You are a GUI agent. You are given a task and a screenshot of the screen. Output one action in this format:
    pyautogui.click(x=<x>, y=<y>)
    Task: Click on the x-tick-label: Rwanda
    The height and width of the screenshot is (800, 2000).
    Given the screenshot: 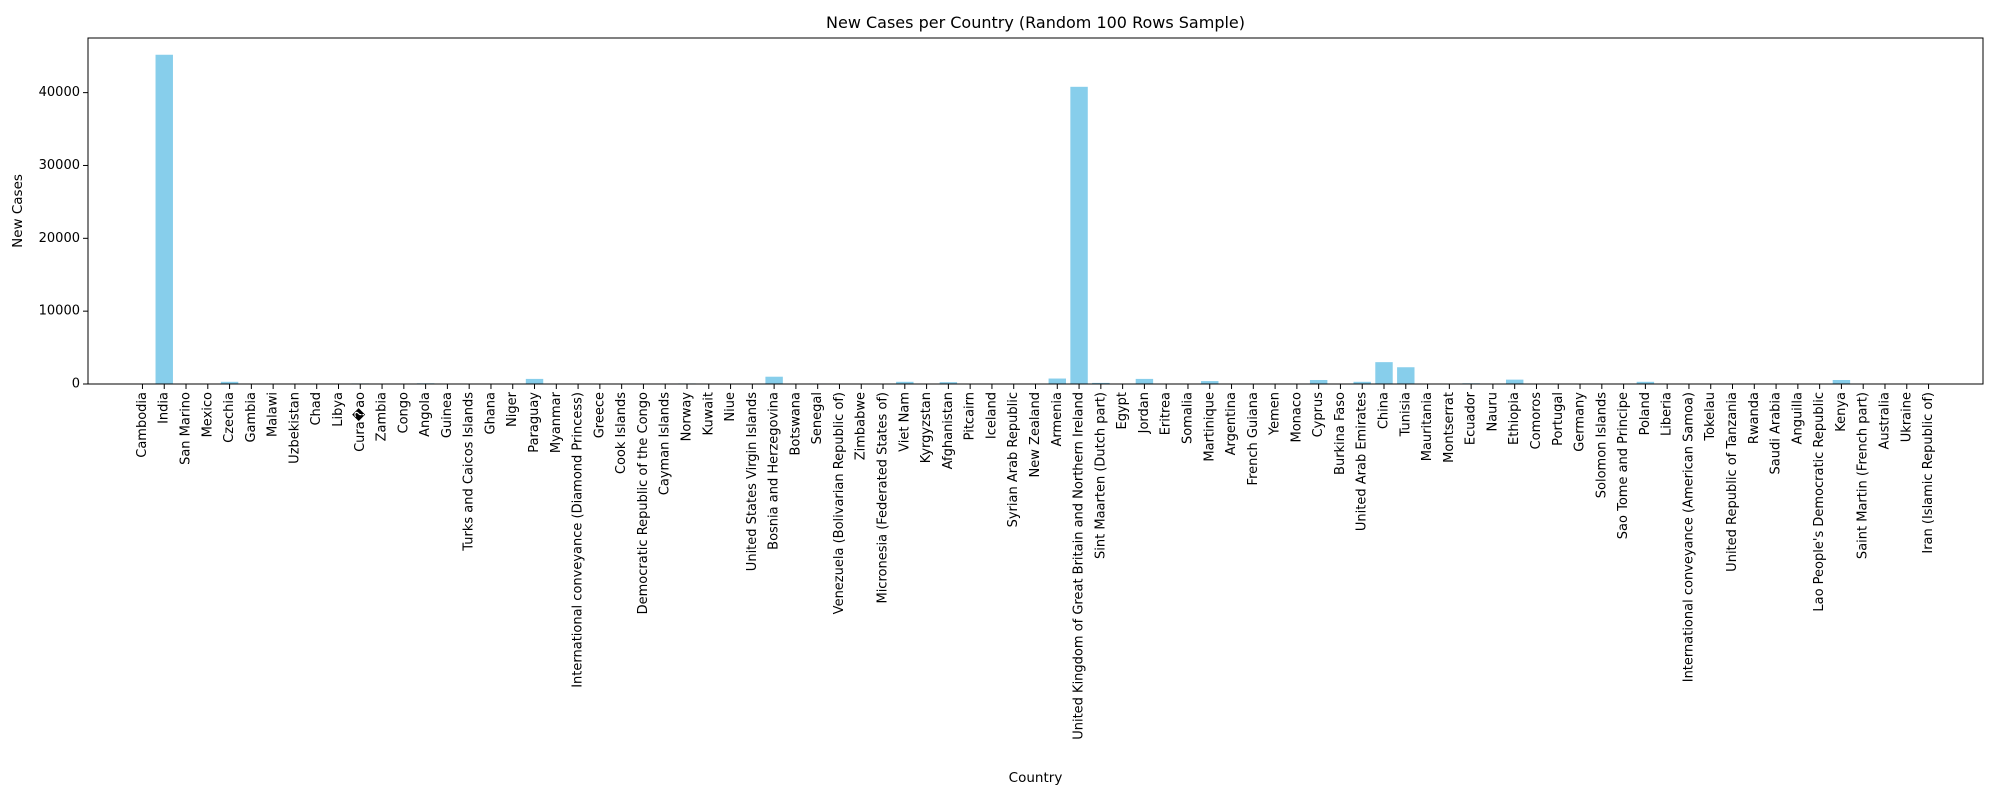 What is the action you would take?
    pyautogui.click(x=1754, y=418)
    